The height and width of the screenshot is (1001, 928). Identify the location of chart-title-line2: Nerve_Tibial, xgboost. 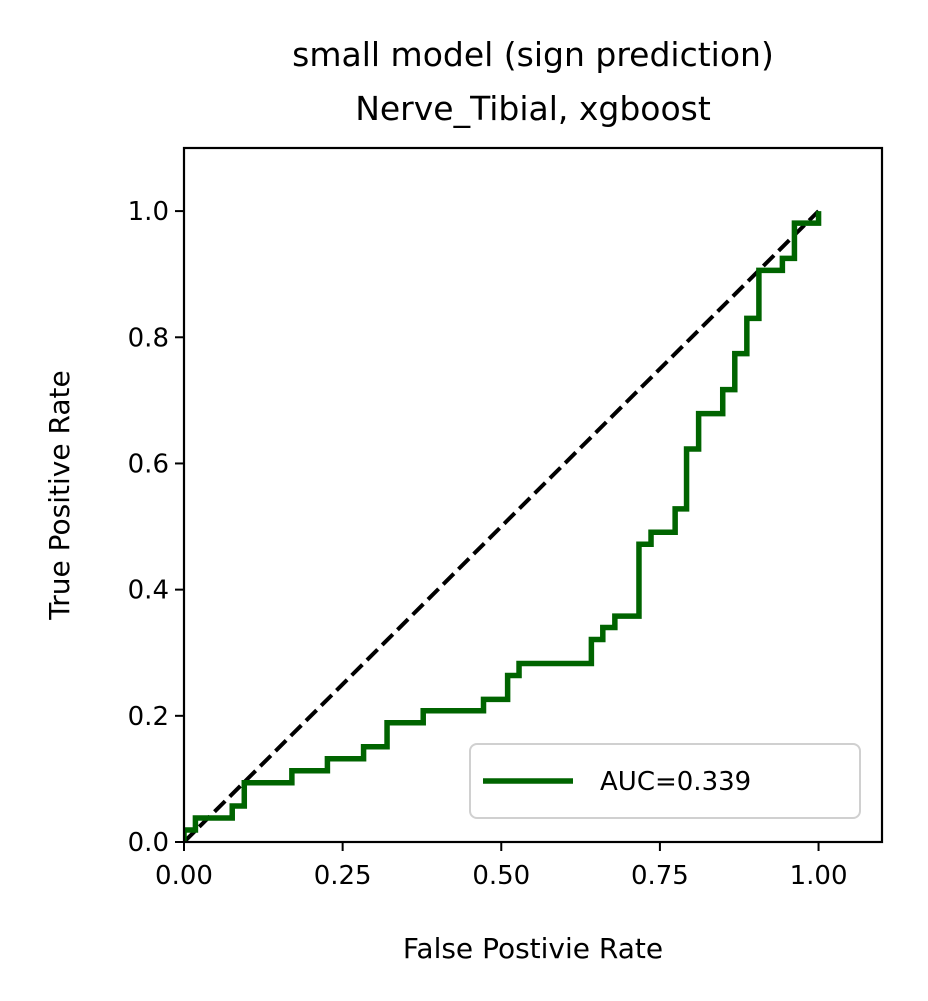
(533, 108).